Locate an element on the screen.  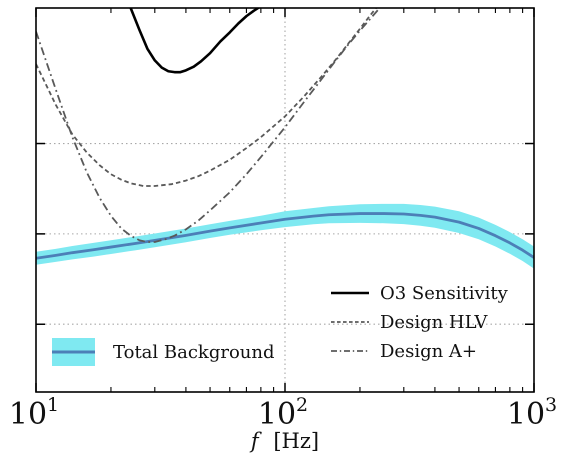
x-axis-label-text: f [Hz] is located at coordinates (284, 441).